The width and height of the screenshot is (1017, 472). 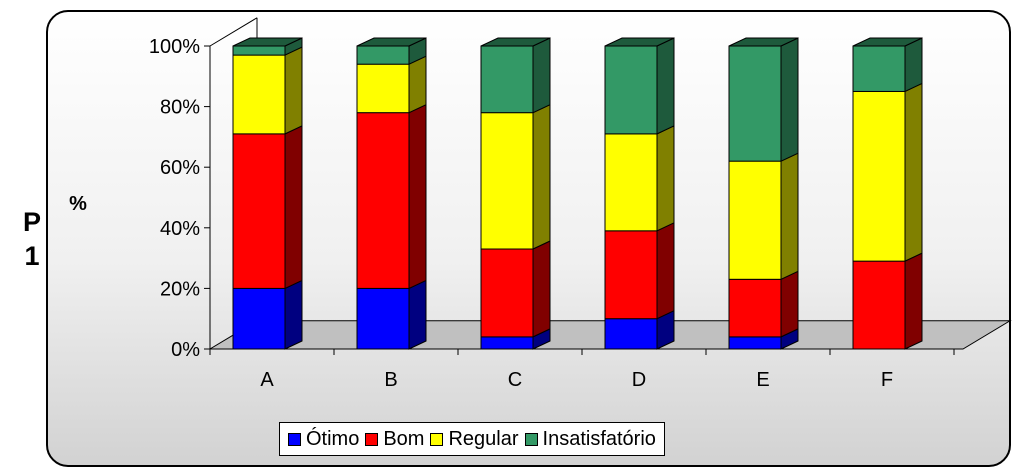 What do you see at coordinates (32, 239) in the screenshot?
I see `side-label: P 1` at bounding box center [32, 239].